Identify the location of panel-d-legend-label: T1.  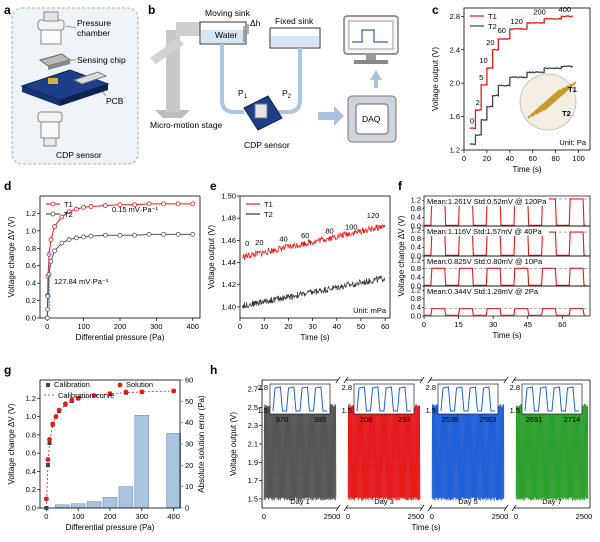
(68, 204).